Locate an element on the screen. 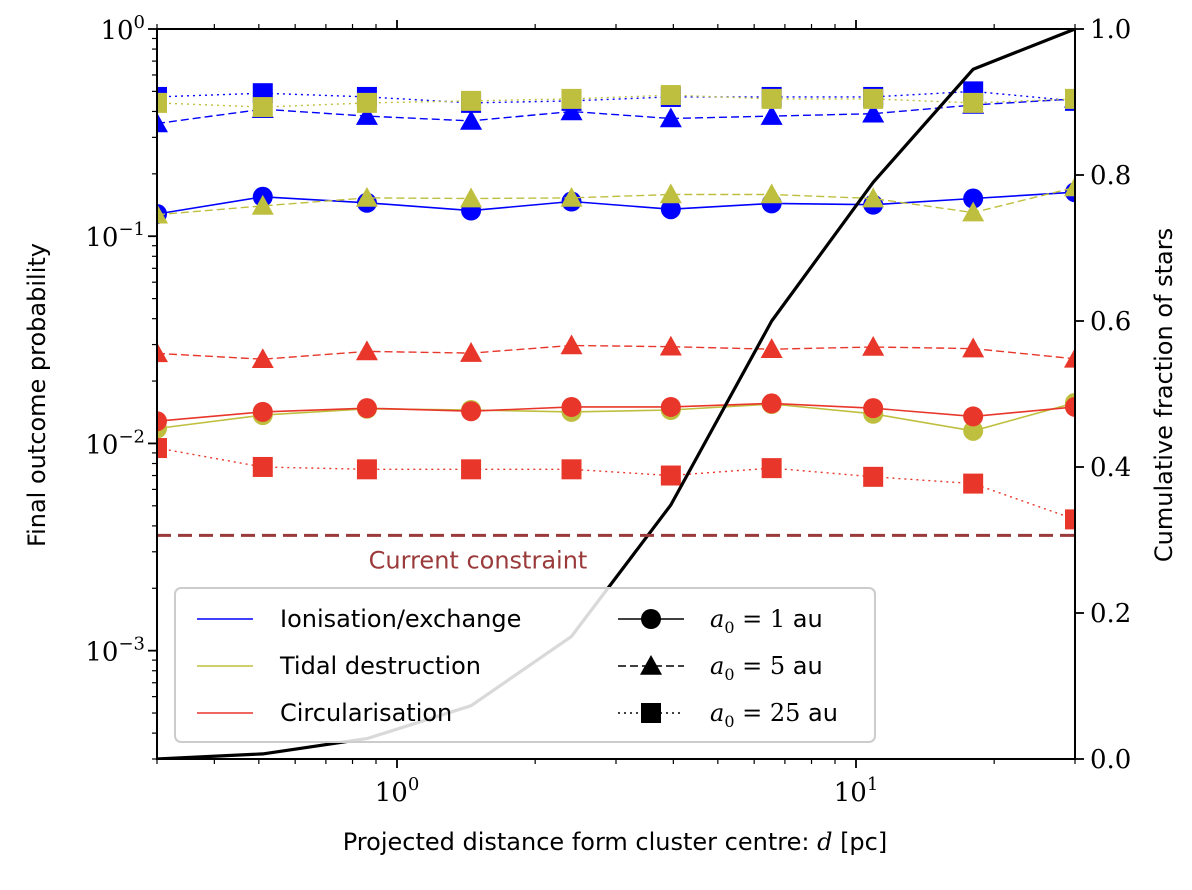  constraint-layer: Current constraint is located at coordinates (616, 553).